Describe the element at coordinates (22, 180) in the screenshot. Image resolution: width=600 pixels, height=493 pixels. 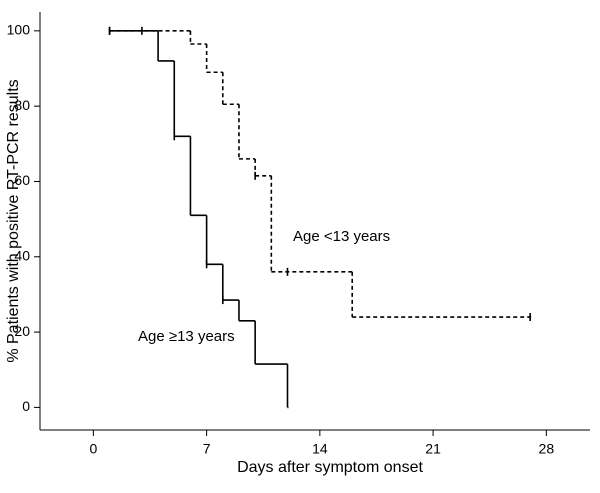
I see `y-tick-label: 60` at that location.